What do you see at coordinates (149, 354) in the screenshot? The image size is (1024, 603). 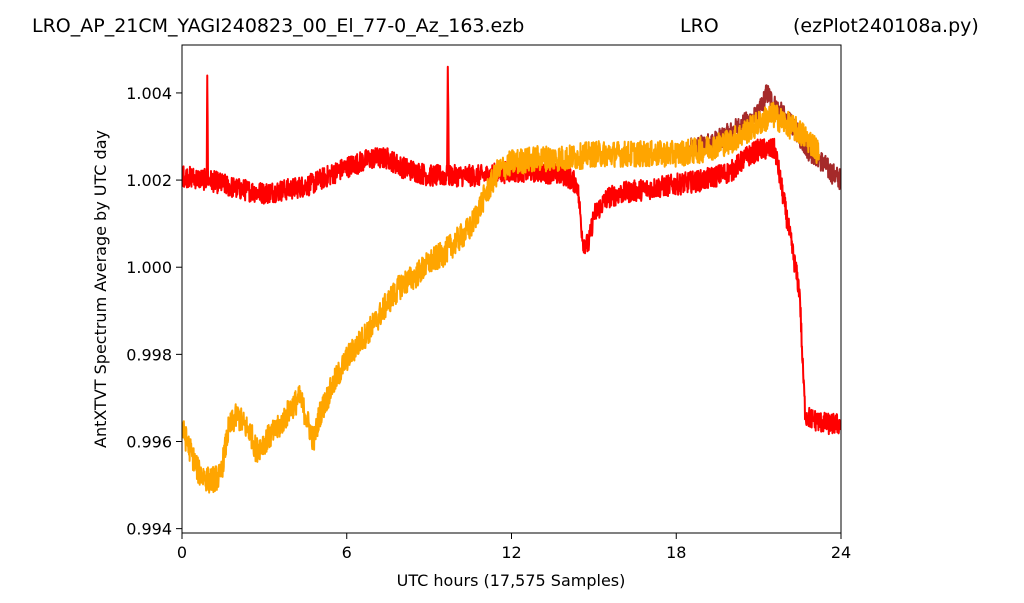 I see `y-tick-label: 0.998` at bounding box center [149, 354].